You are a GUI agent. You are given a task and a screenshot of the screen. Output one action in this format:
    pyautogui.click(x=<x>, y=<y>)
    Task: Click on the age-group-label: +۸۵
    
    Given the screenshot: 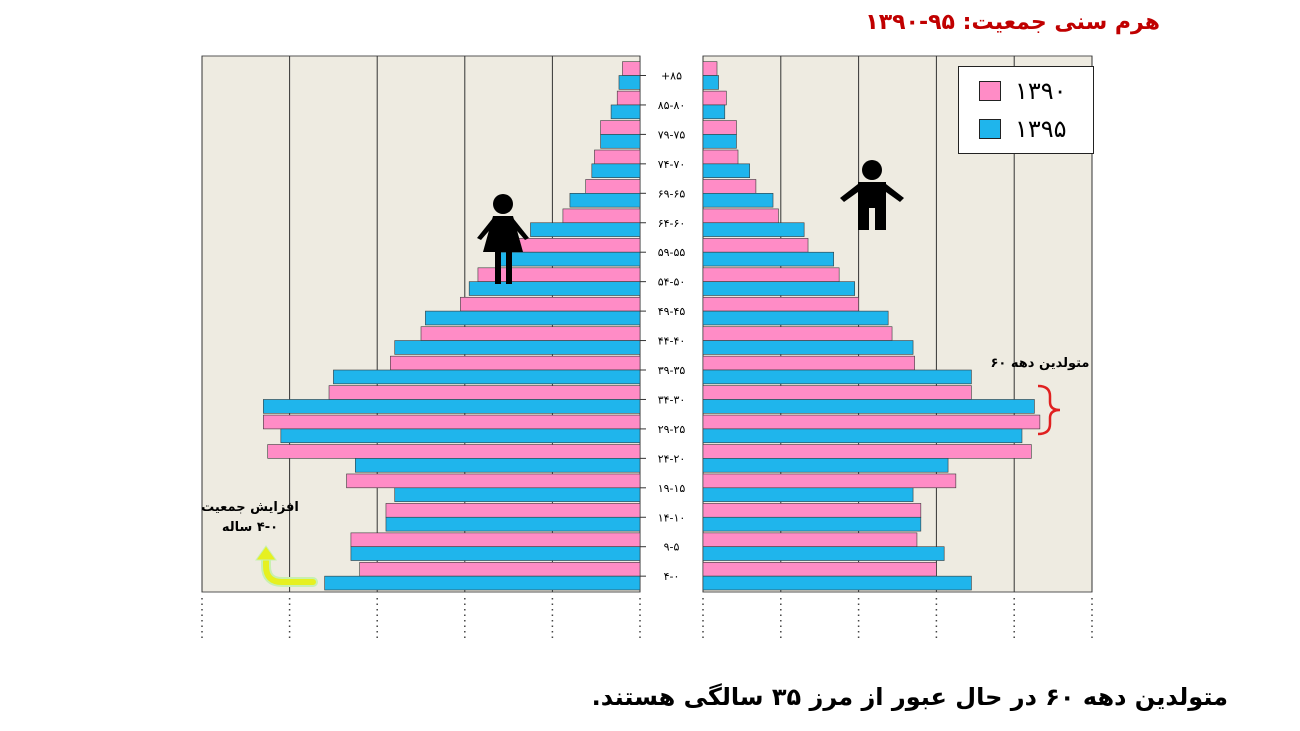 What is the action you would take?
    pyautogui.click(x=671, y=75)
    